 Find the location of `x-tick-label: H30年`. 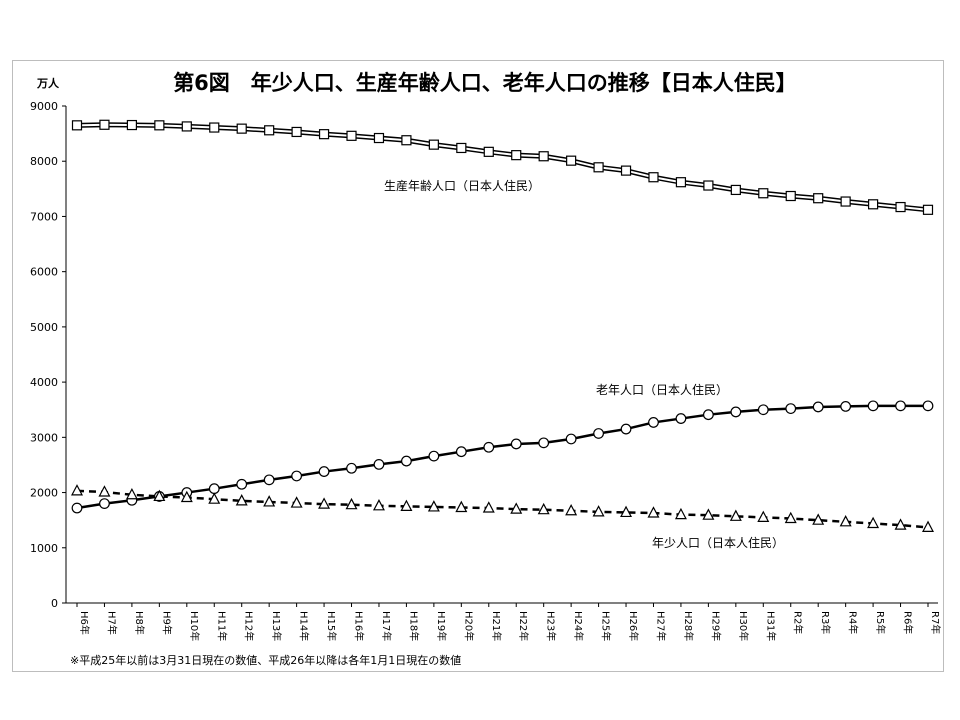

x-tick-label: H30年 is located at coordinates (743, 626).